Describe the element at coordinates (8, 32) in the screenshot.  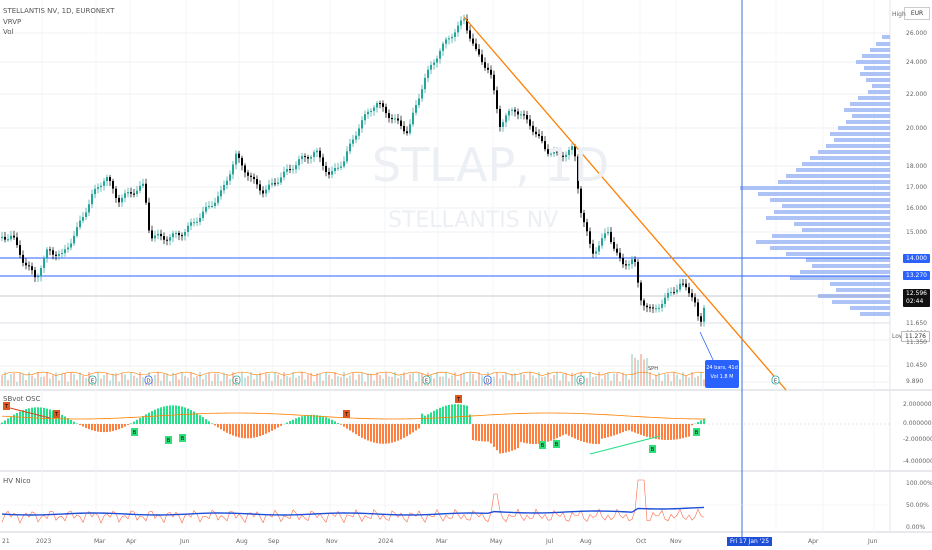
I see `indicator-vol: Vol` at that location.